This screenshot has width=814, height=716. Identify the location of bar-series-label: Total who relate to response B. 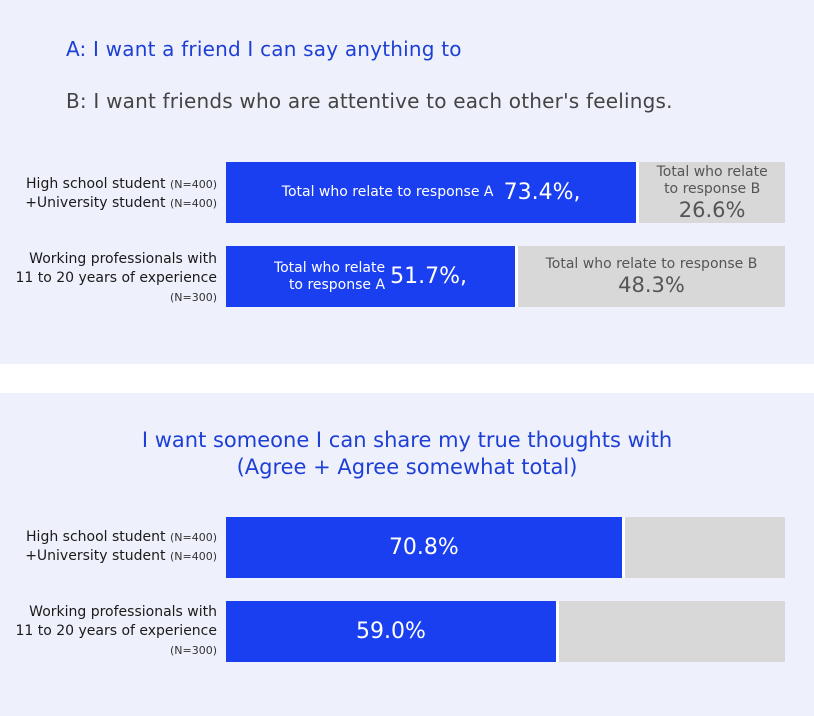
(651, 264).